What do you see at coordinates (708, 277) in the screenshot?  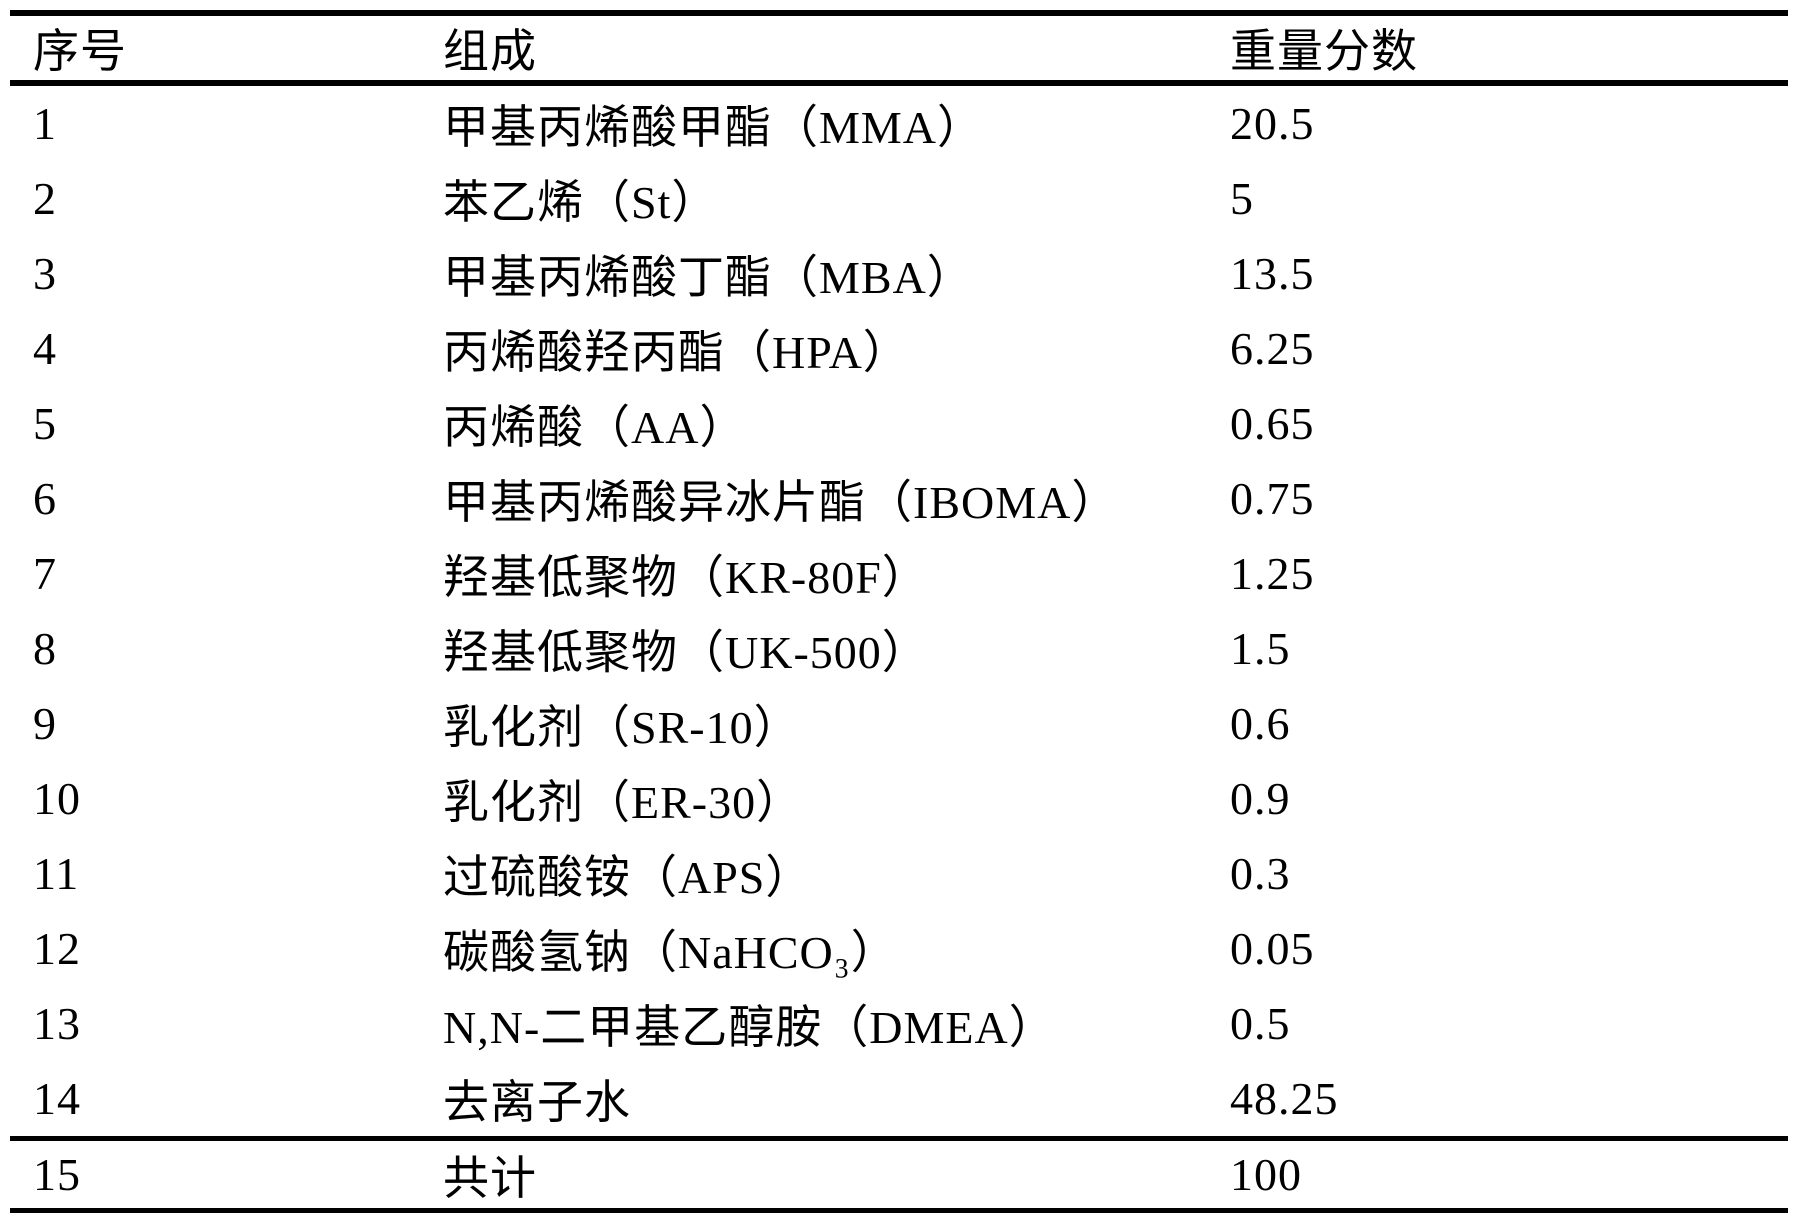 I see `row-composition-cell: 甲基丙烯酸丁酯（MBA）` at bounding box center [708, 277].